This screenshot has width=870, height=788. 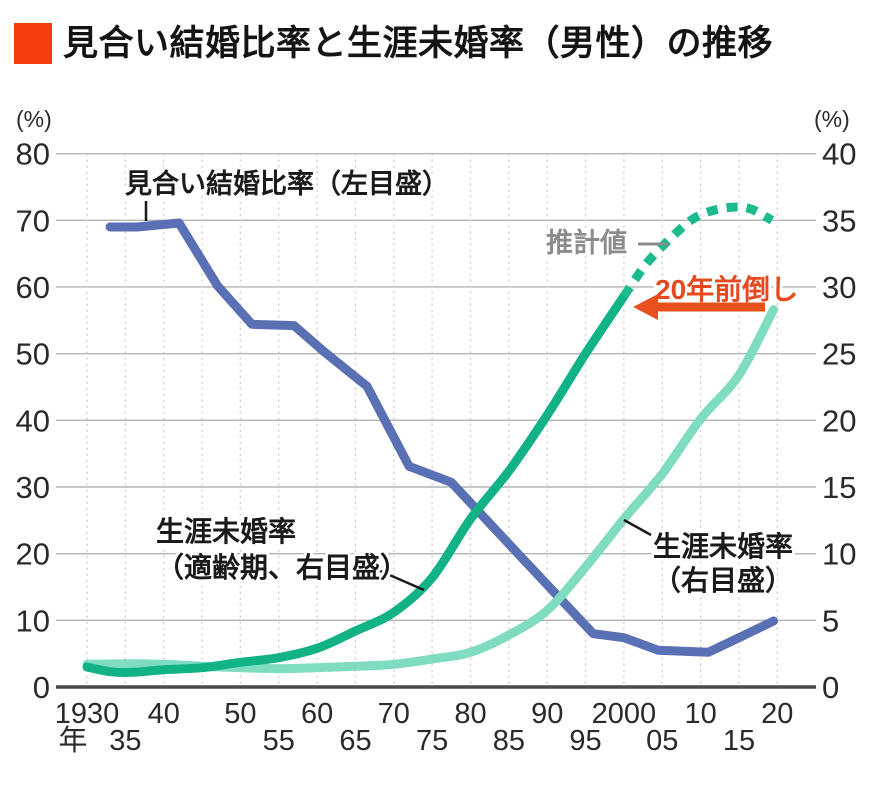 I want to click on right-tick-label: 25, so click(x=839, y=354).